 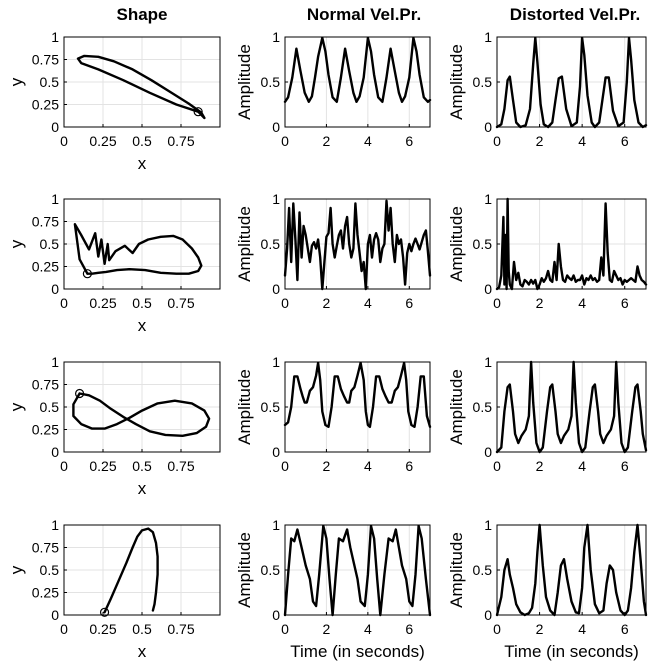 What do you see at coordinates (102, 141) in the screenshot?
I see `x-tick-label: 0.25` at bounding box center [102, 141].